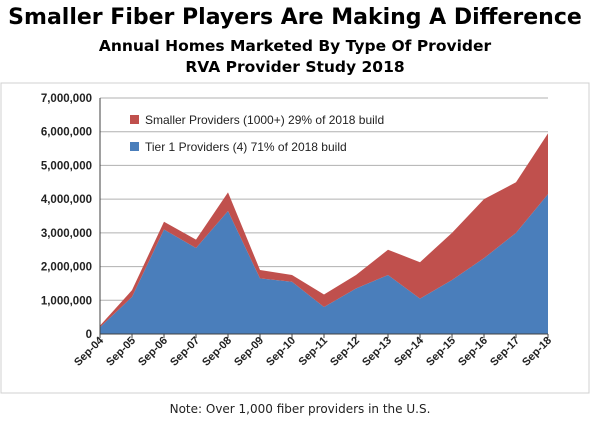 The width and height of the screenshot is (590, 422). I want to click on x-tick-label: Sep-09, so click(249, 352).